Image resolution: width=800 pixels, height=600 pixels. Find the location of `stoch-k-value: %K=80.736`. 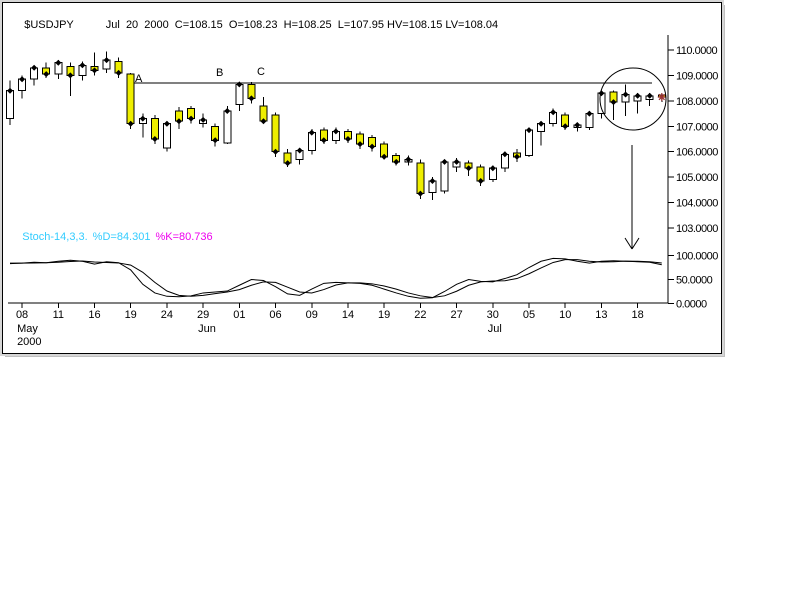

stoch-k-value: %K=80.736 is located at coordinates (184, 237).